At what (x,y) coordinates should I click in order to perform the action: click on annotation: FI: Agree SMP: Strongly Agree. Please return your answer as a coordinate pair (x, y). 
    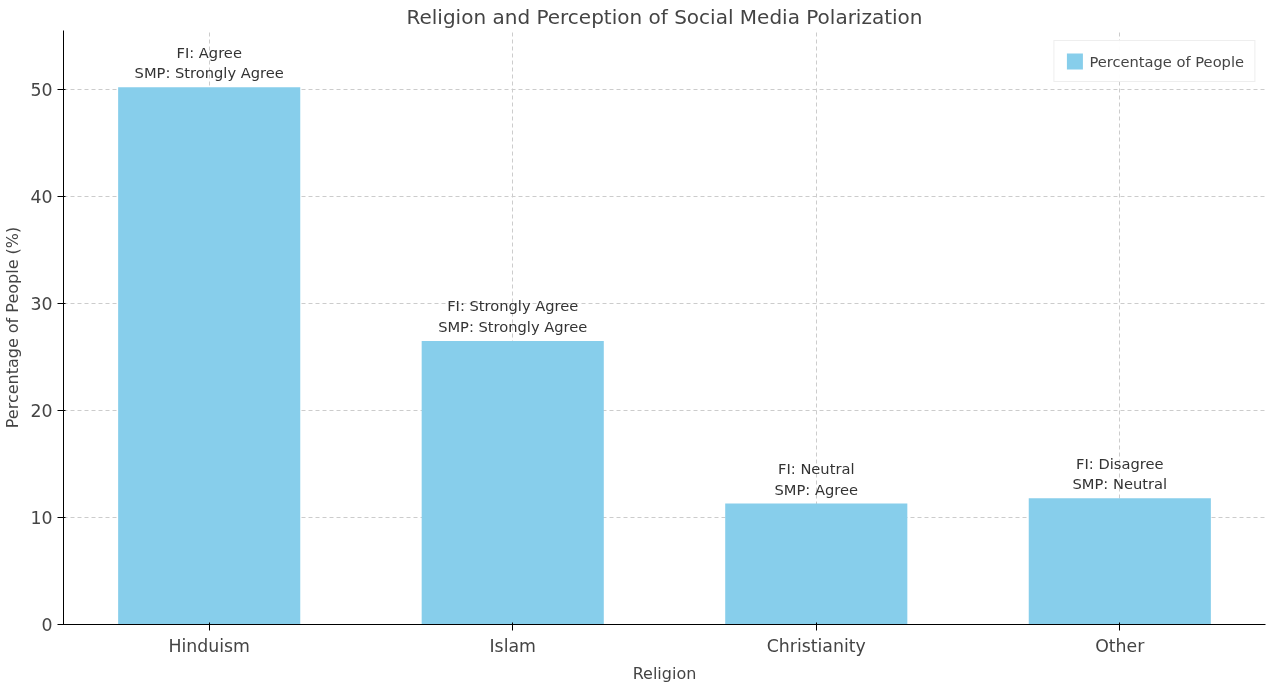
    Looking at the image, I should click on (209, 62).